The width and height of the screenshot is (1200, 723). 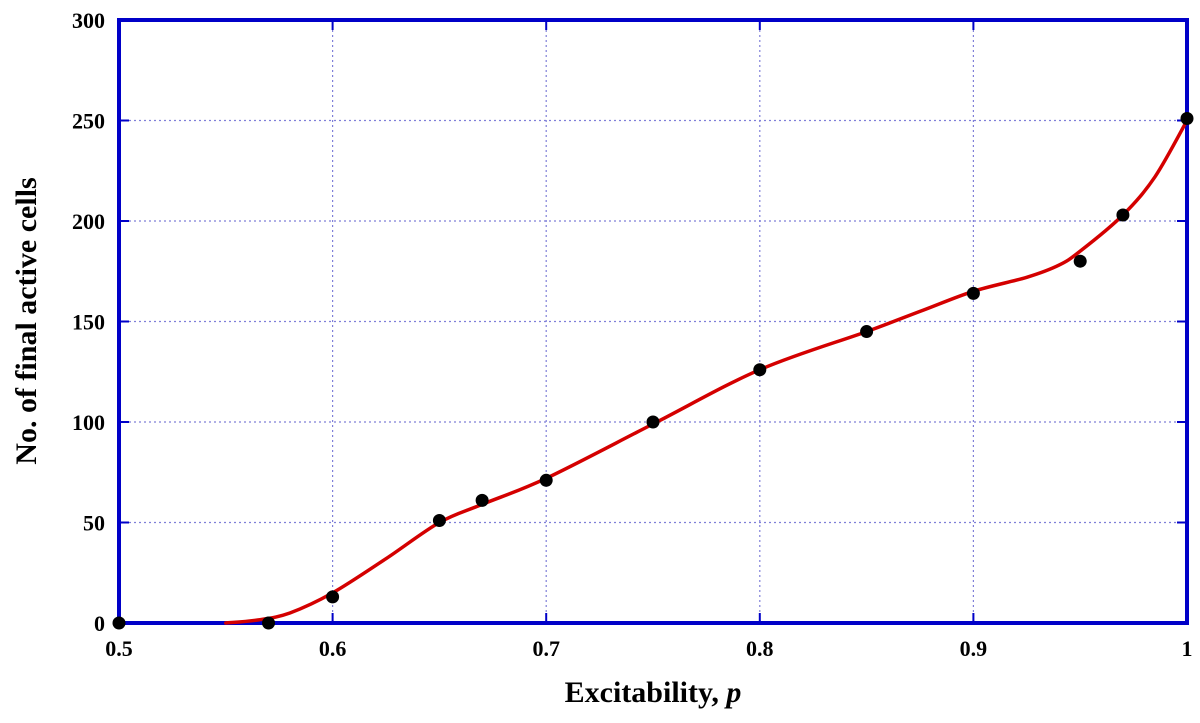 I want to click on x-tick-label: 0.8, so click(x=760, y=648).